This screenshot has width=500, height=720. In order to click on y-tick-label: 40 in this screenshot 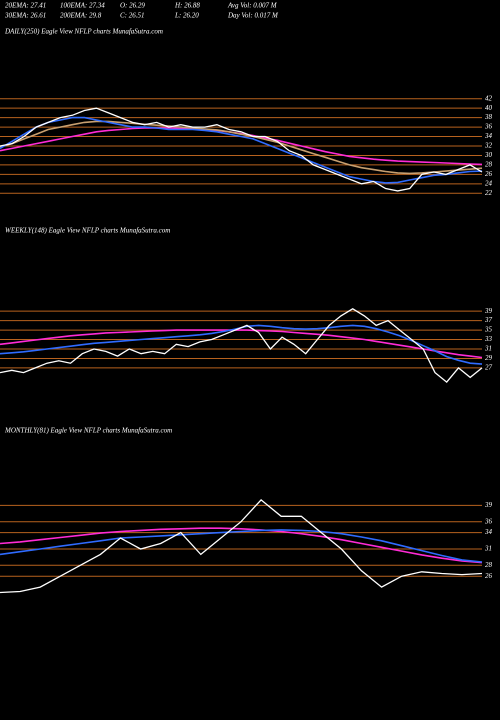, I will do `click(489, 108)`.